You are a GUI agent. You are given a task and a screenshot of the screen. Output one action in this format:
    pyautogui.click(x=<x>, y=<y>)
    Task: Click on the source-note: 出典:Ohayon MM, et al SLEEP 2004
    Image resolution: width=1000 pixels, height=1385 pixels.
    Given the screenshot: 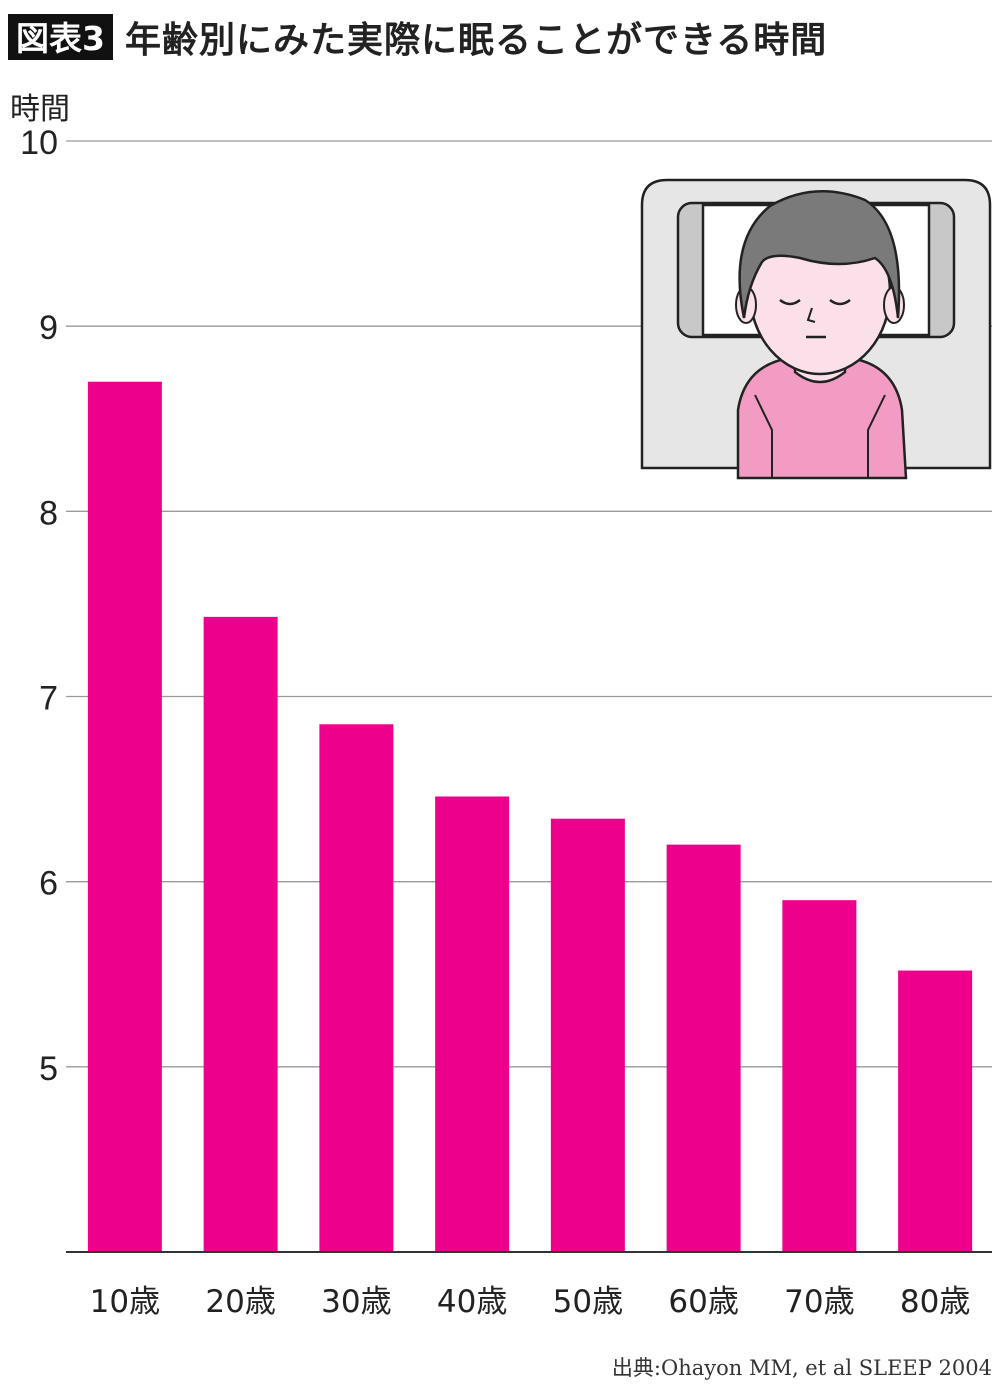 What is the action you would take?
    pyautogui.click(x=801, y=1368)
    